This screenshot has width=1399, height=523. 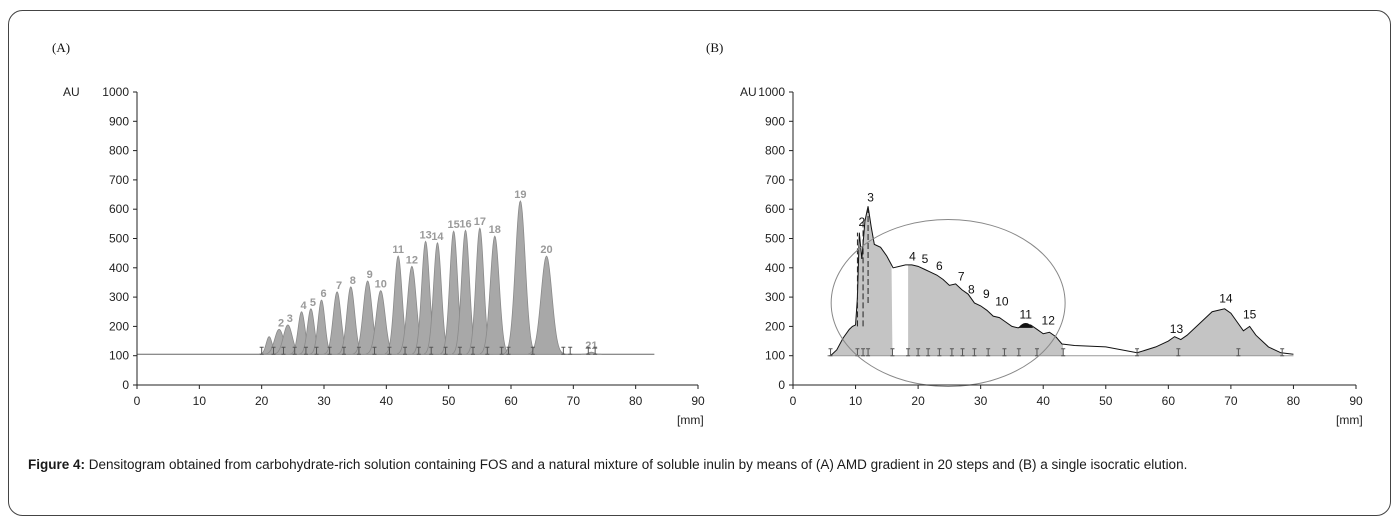 I want to click on peak-label-8: 8, so click(x=353, y=281).